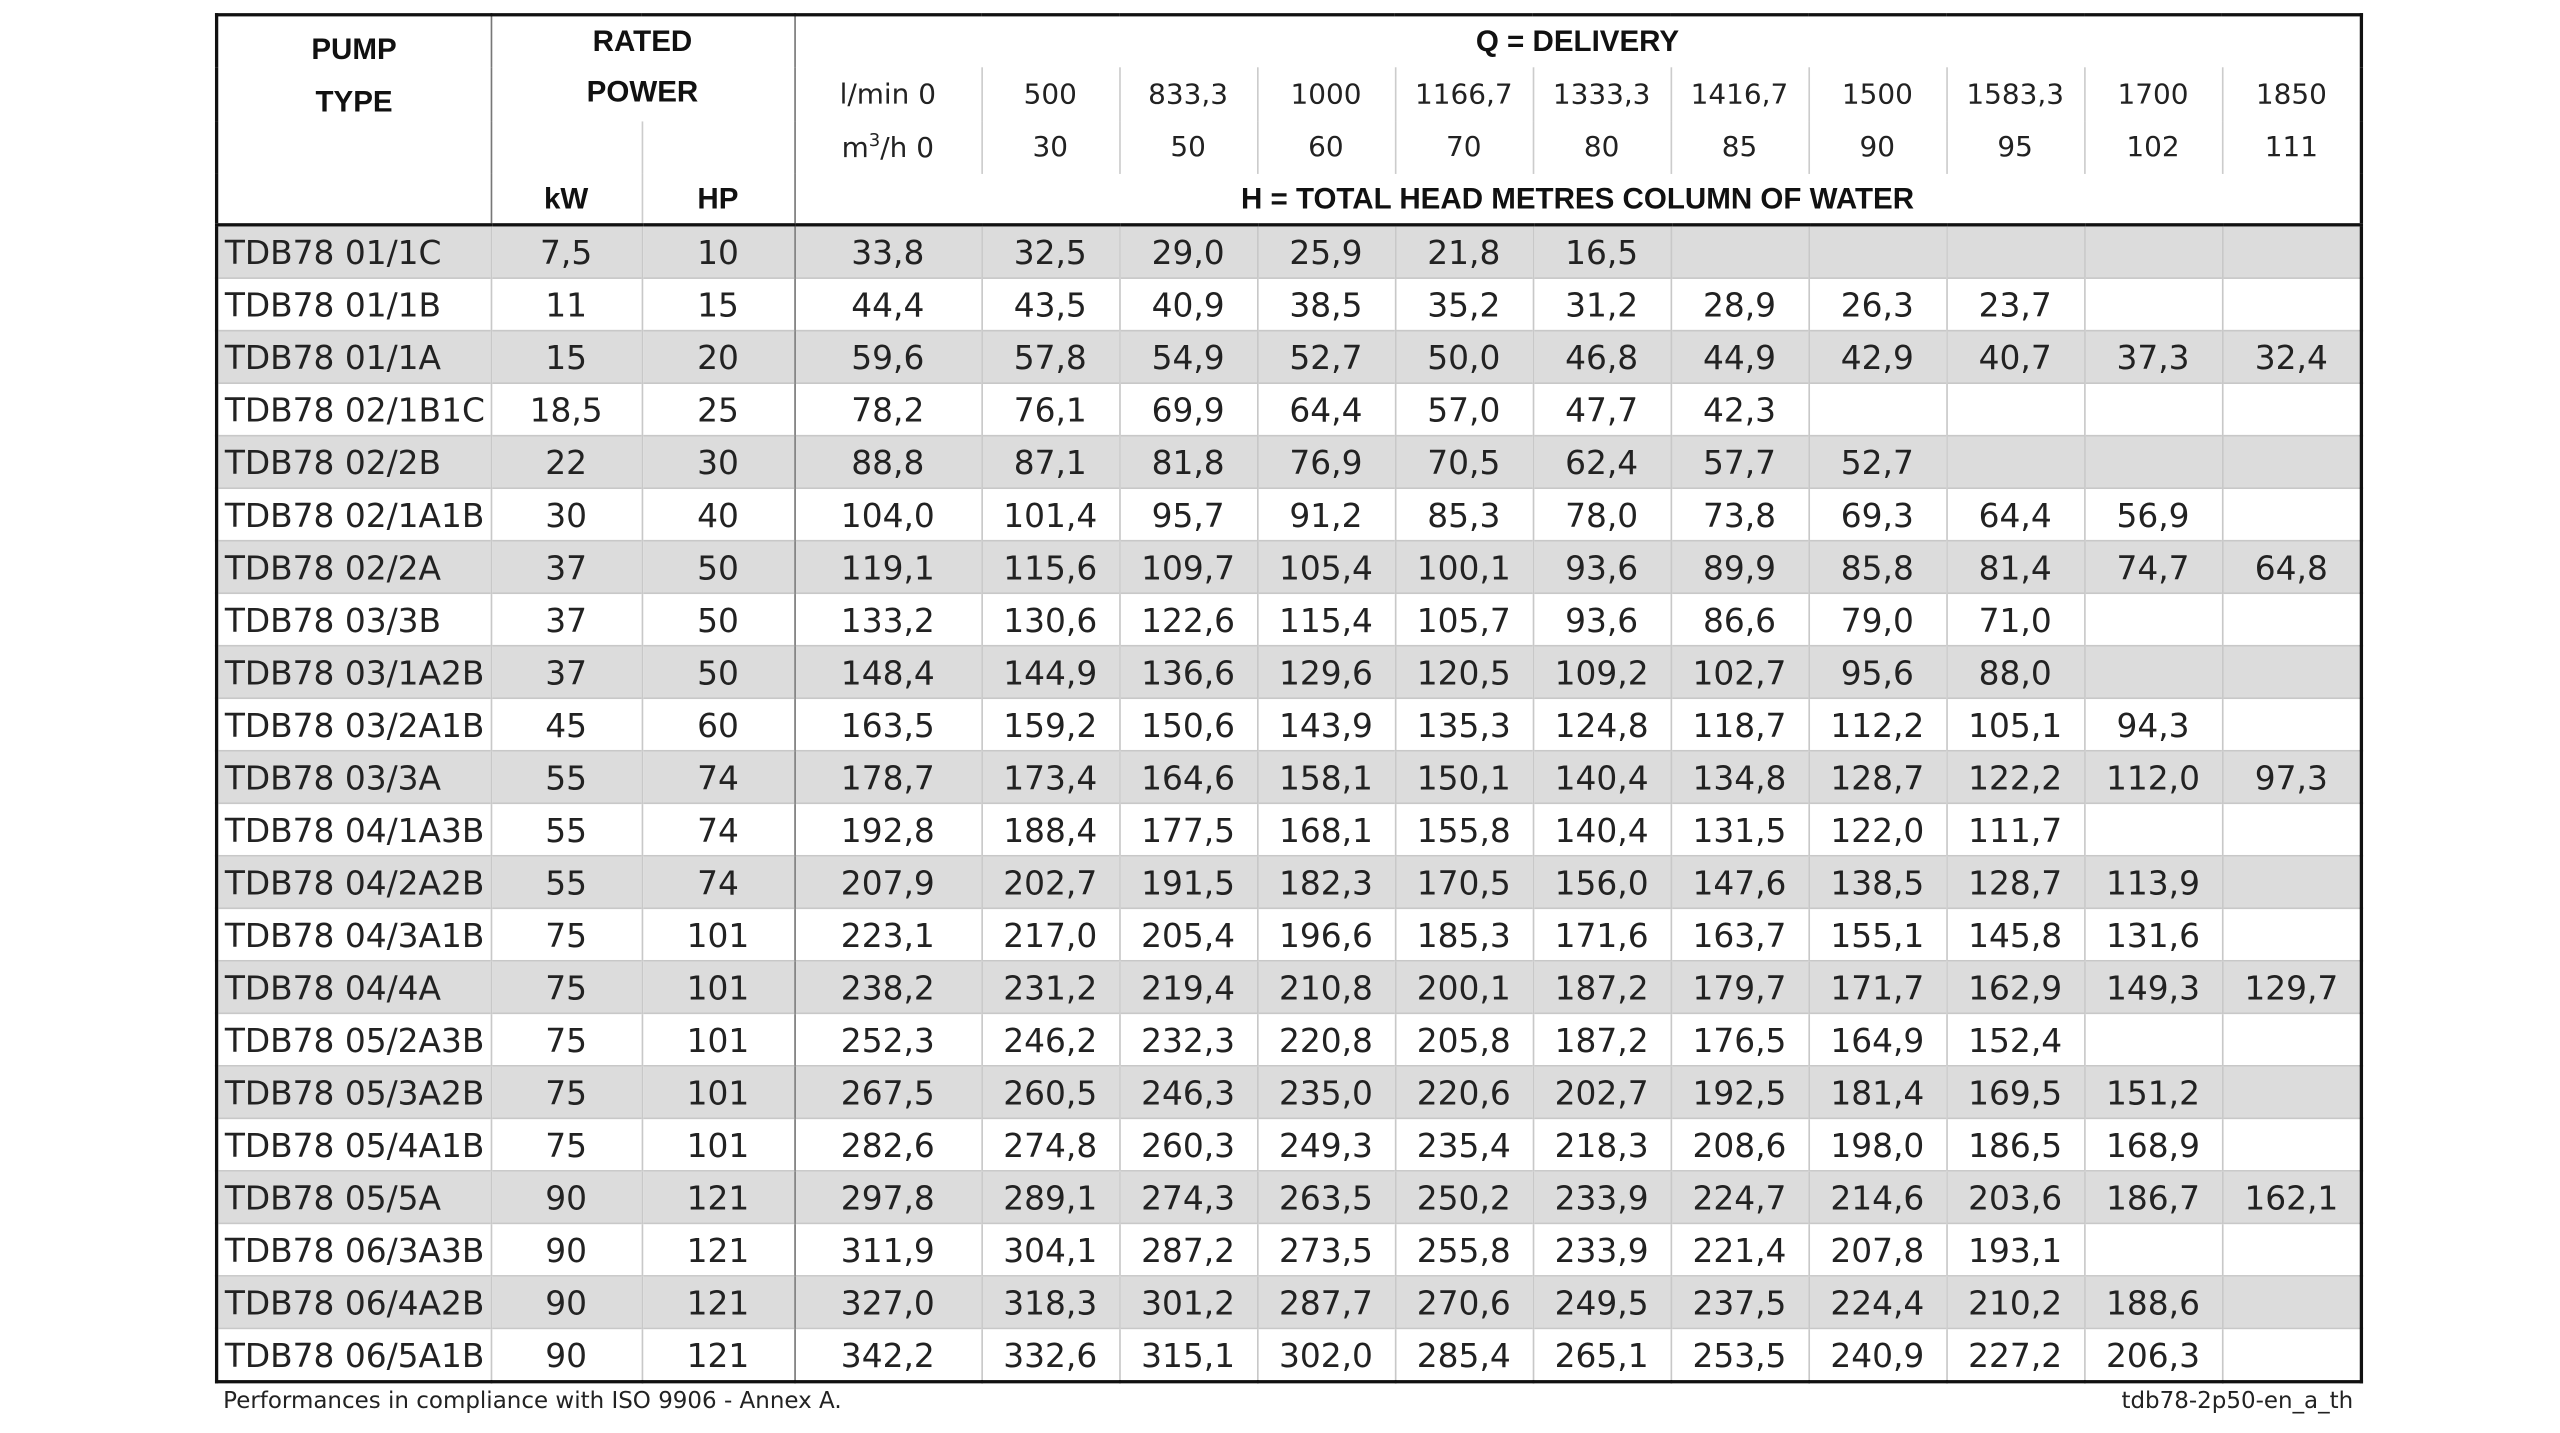 The width and height of the screenshot is (2560, 1433). Describe the element at coordinates (1463, 94) in the screenshot. I see `lmin-value: 1166,7` at that location.